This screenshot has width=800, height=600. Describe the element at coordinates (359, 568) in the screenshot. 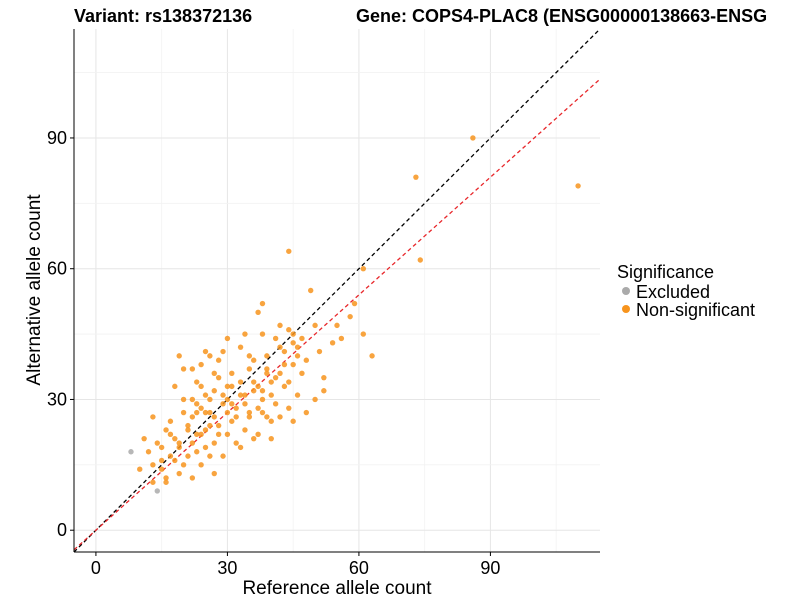

I see `x-tick-label: 60` at that location.